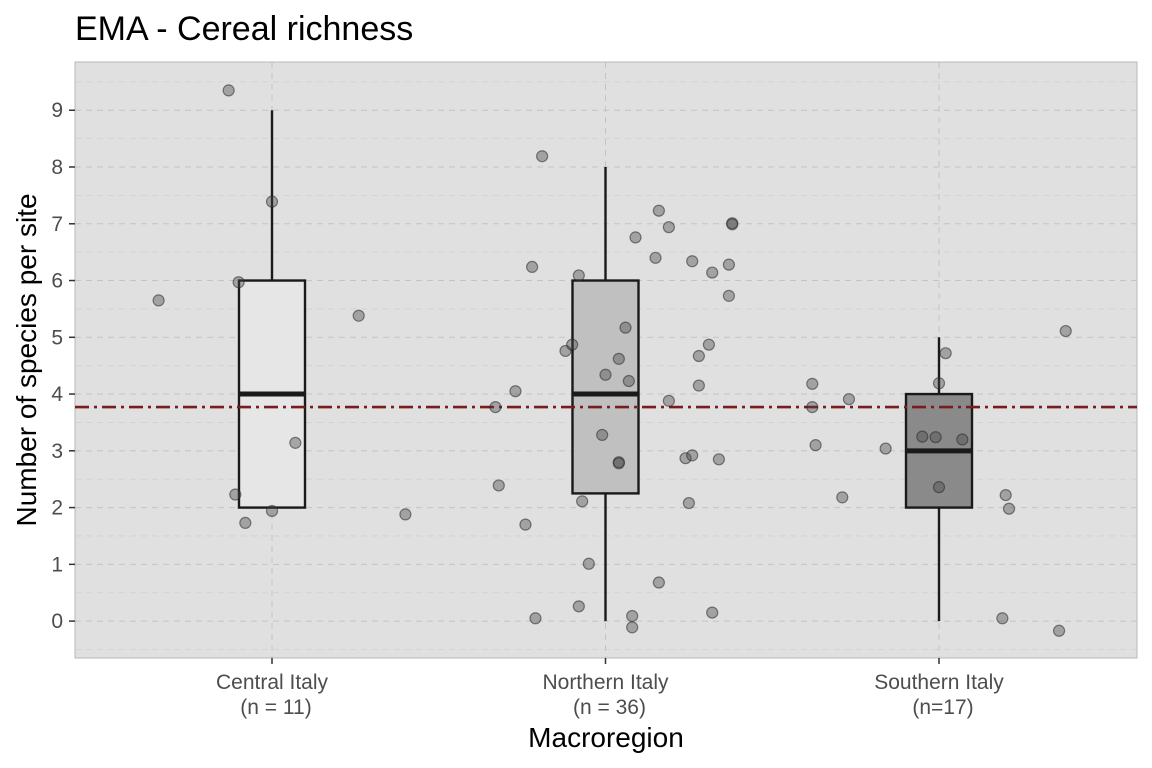  What do you see at coordinates (57, 224) in the screenshot?
I see `y-tick-label: 7` at bounding box center [57, 224].